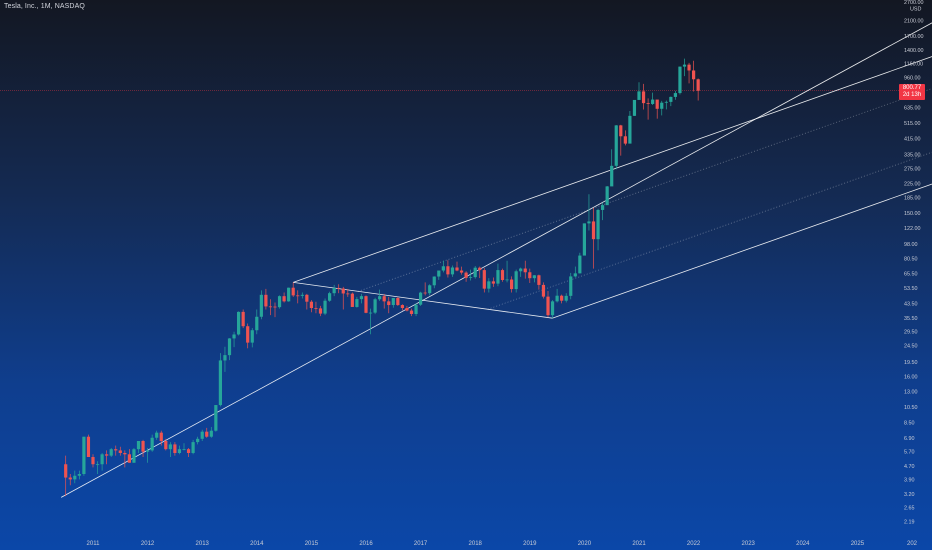  What do you see at coordinates (912, 140) in the screenshot?
I see `y-tick-label: 415.00` at bounding box center [912, 140].